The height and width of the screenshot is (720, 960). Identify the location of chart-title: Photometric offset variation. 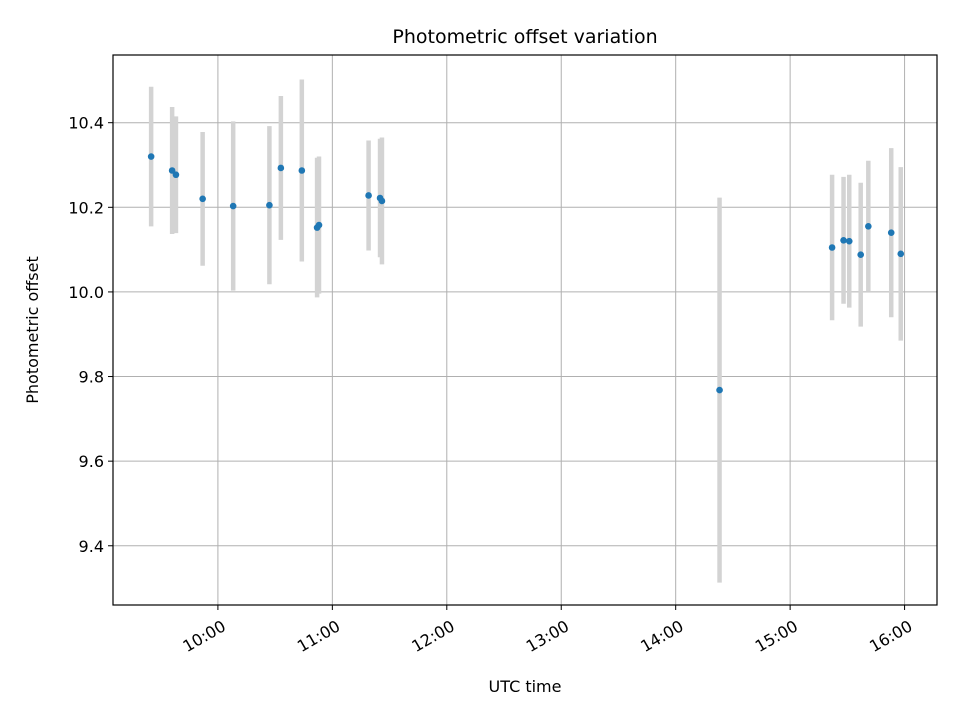
(524, 37).